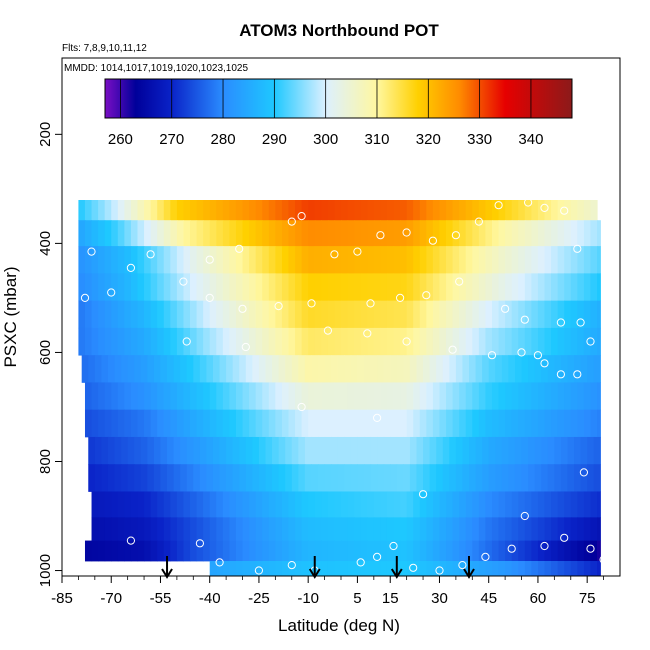 The height and width of the screenshot is (650, 650). Describe the element at coordinates (346, 504) in the screenshot. I see `heatmap-row` at that location.